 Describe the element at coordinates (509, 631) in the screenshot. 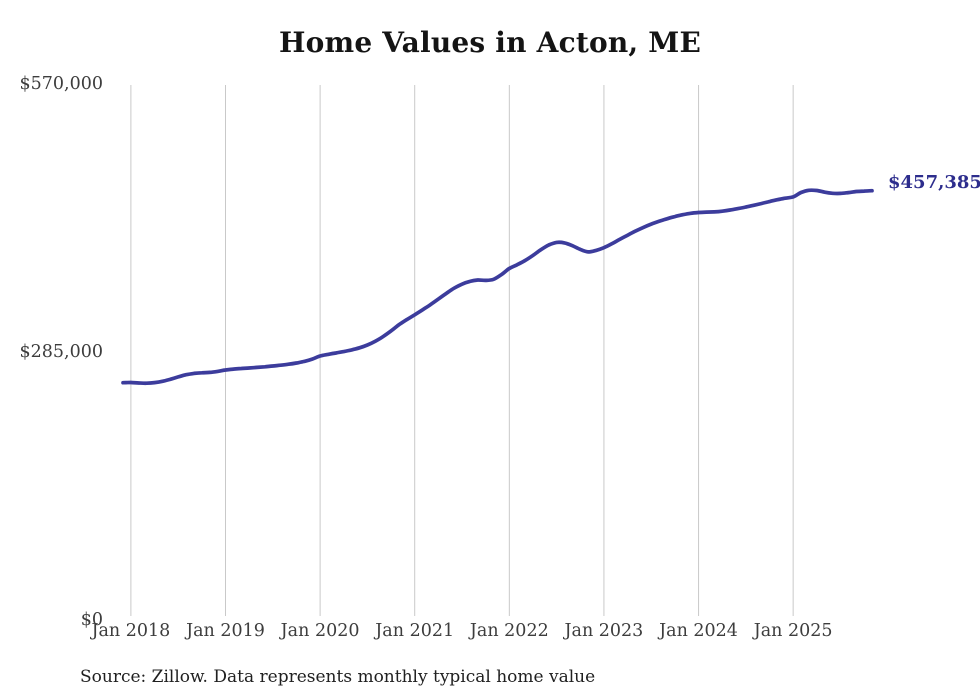

I see `x-tick-label: Jan 2022` at that location.